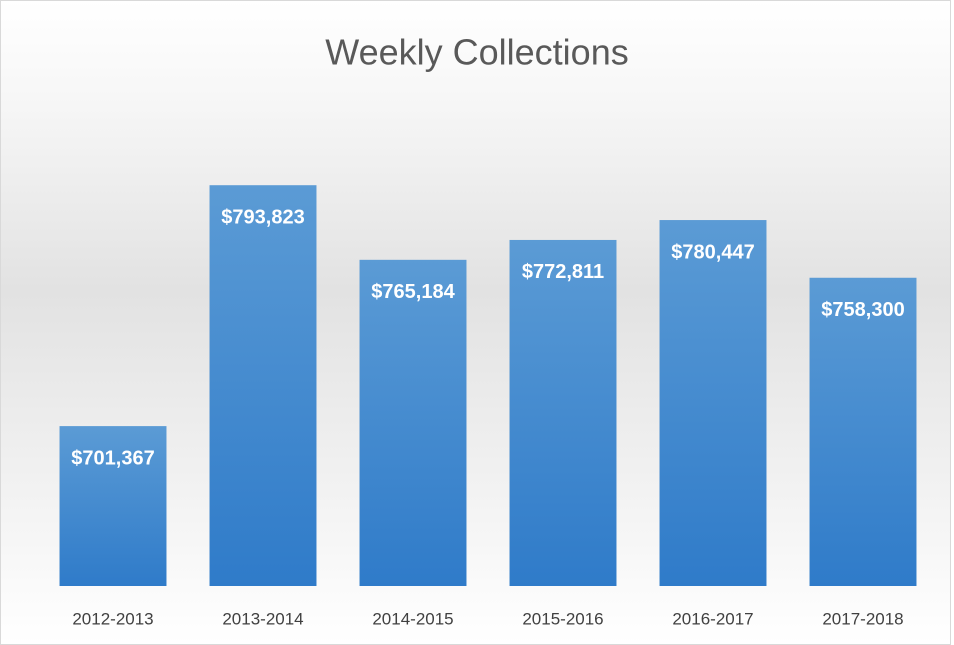 This screenshot has width=954, height=645. Describe the element at coordinates (562, 618) in the screenshot. I see `x-tick-label: 2015-2016` at that location.